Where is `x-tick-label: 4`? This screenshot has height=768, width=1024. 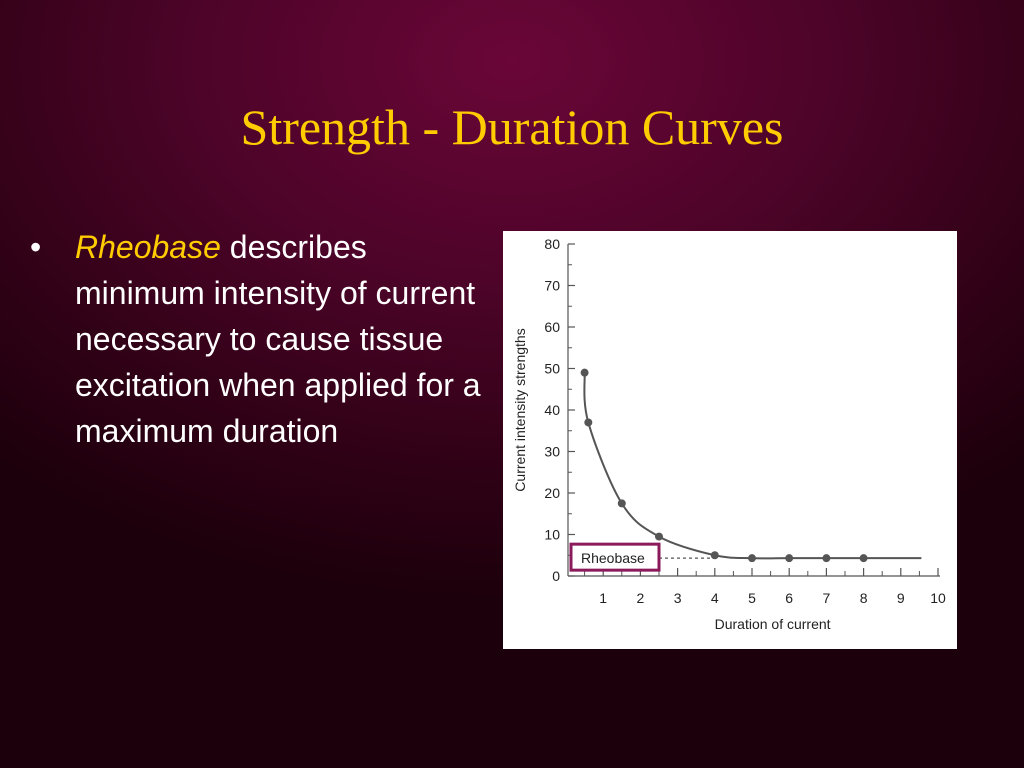
x-tick-label: 4 is located at coordinates (715, 598).